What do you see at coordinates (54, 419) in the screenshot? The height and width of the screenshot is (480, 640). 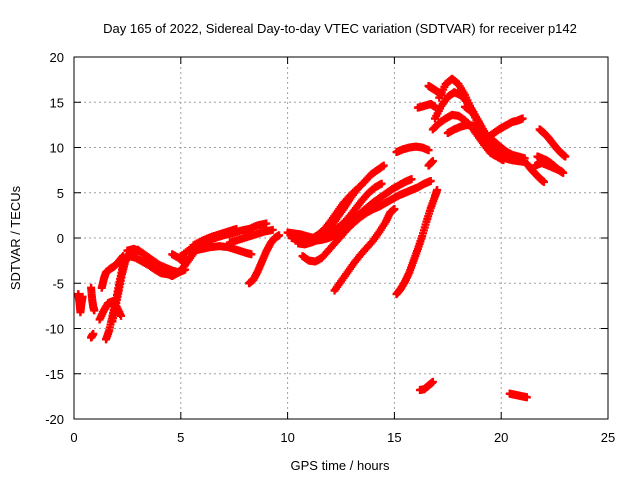 I see `y-tick-label: -20` at bounding box center [54, 419].